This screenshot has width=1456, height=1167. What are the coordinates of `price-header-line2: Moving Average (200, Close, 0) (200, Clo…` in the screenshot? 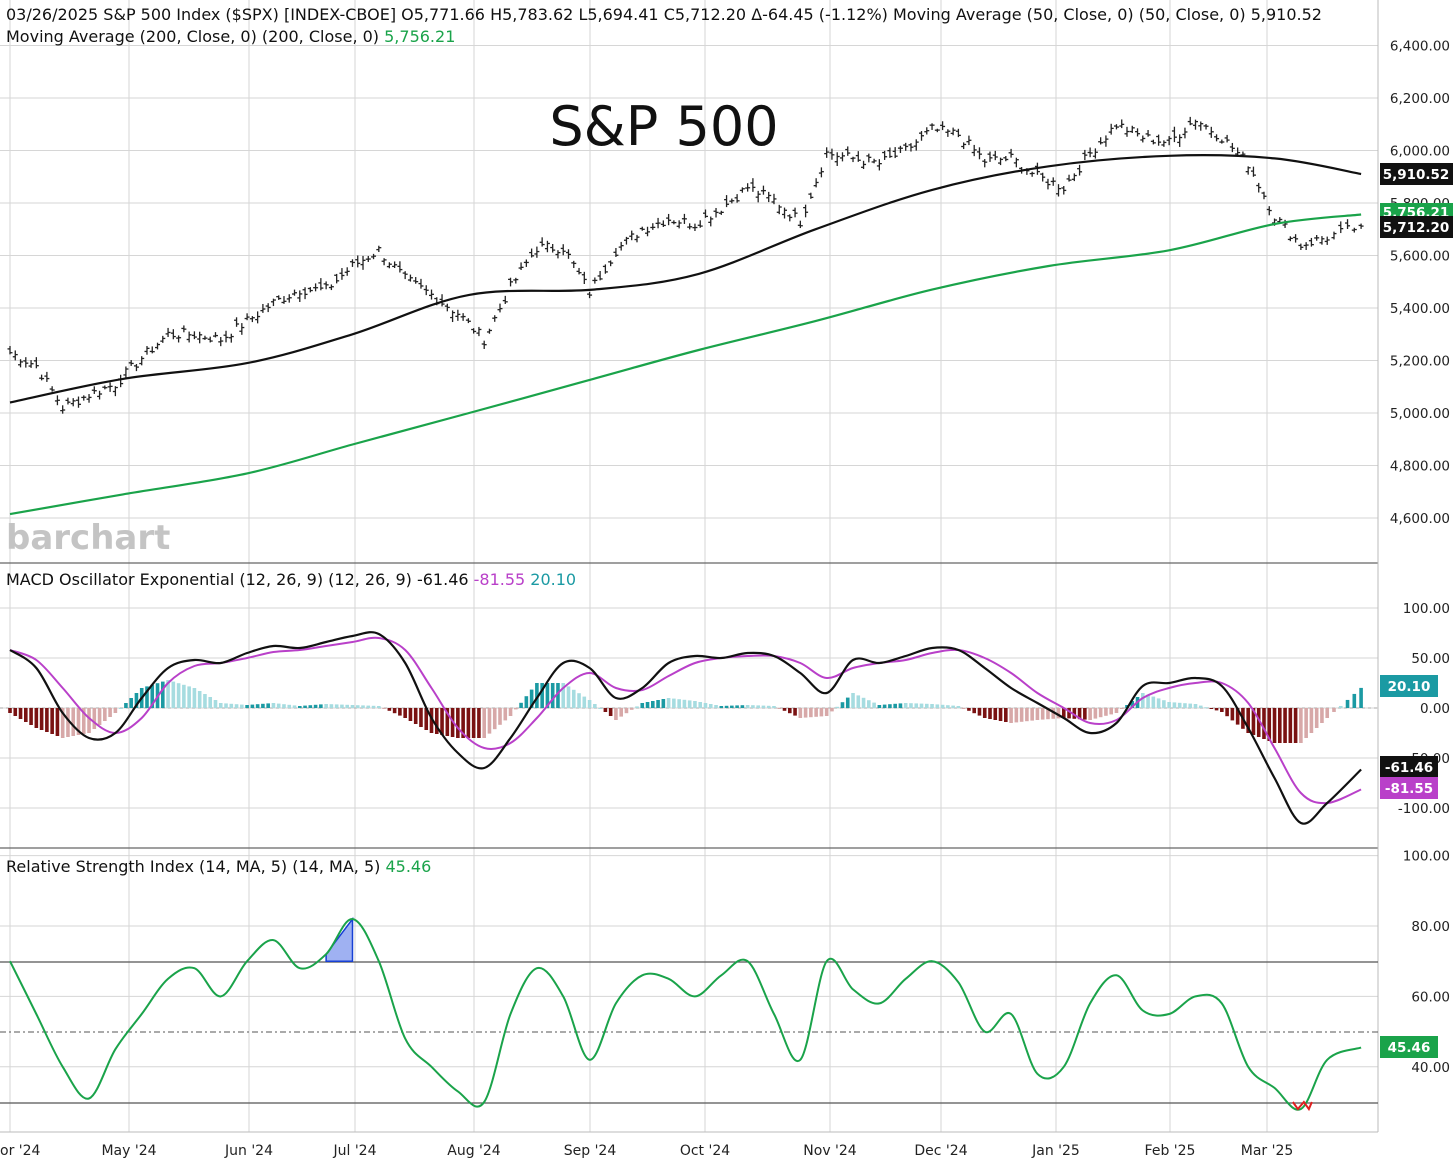 It's located at (230, 36).